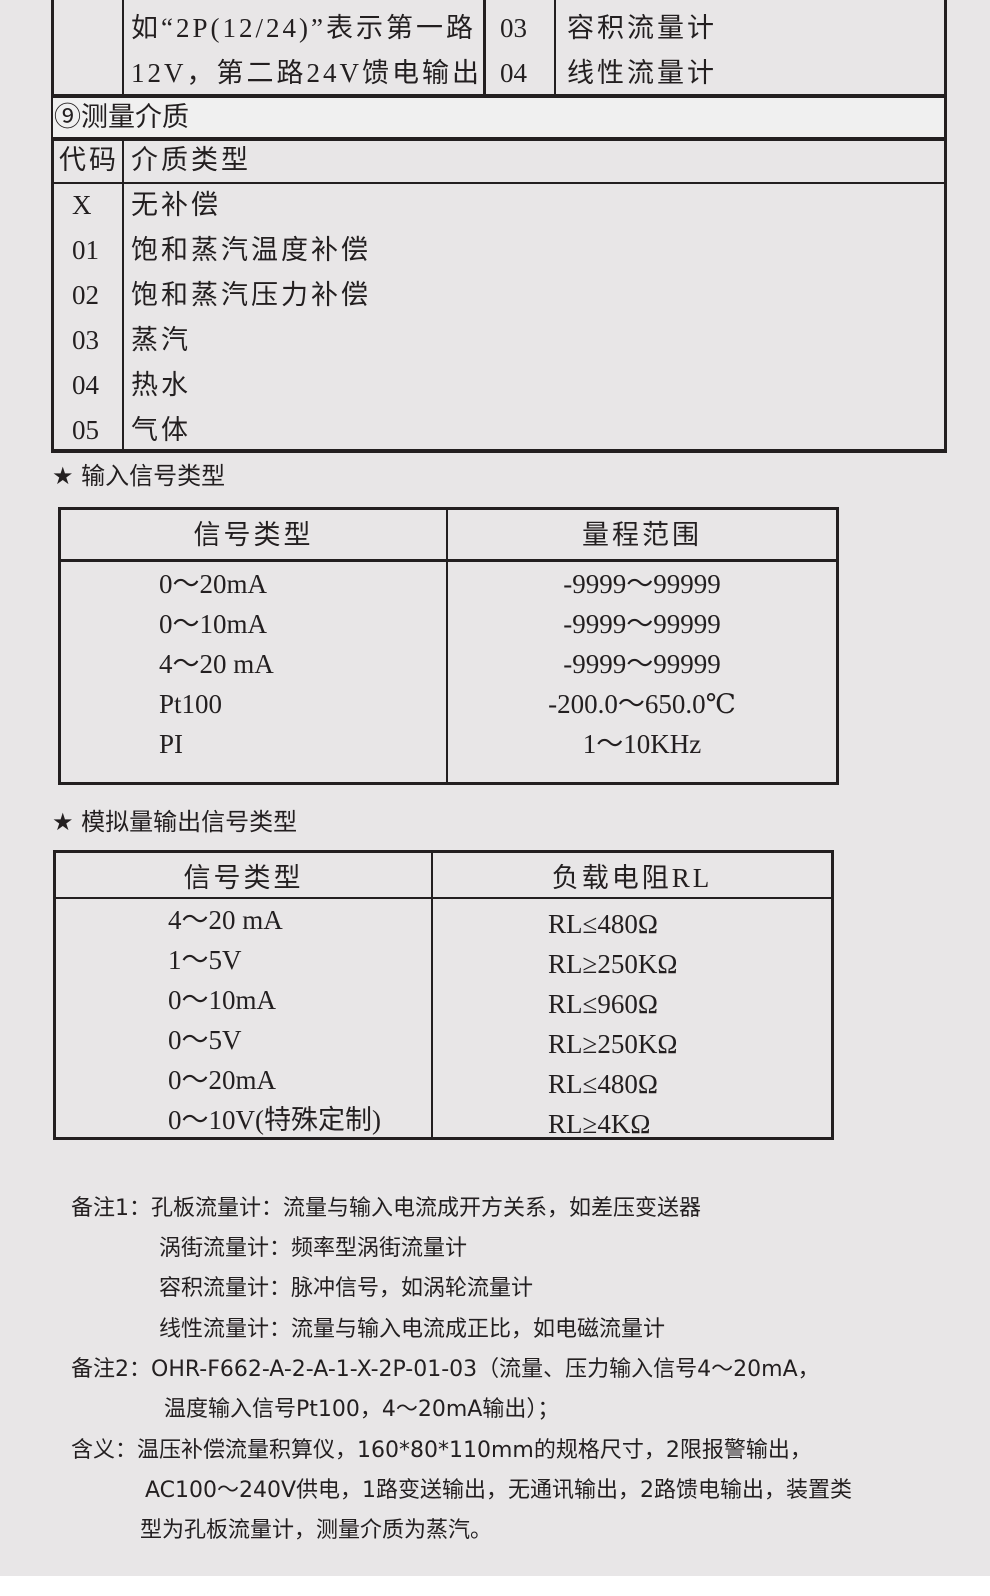  What do you see at coordinates (191, 160) in the screenshot?
I see `header-type: 介质类型` at bounding box center [191, 160].